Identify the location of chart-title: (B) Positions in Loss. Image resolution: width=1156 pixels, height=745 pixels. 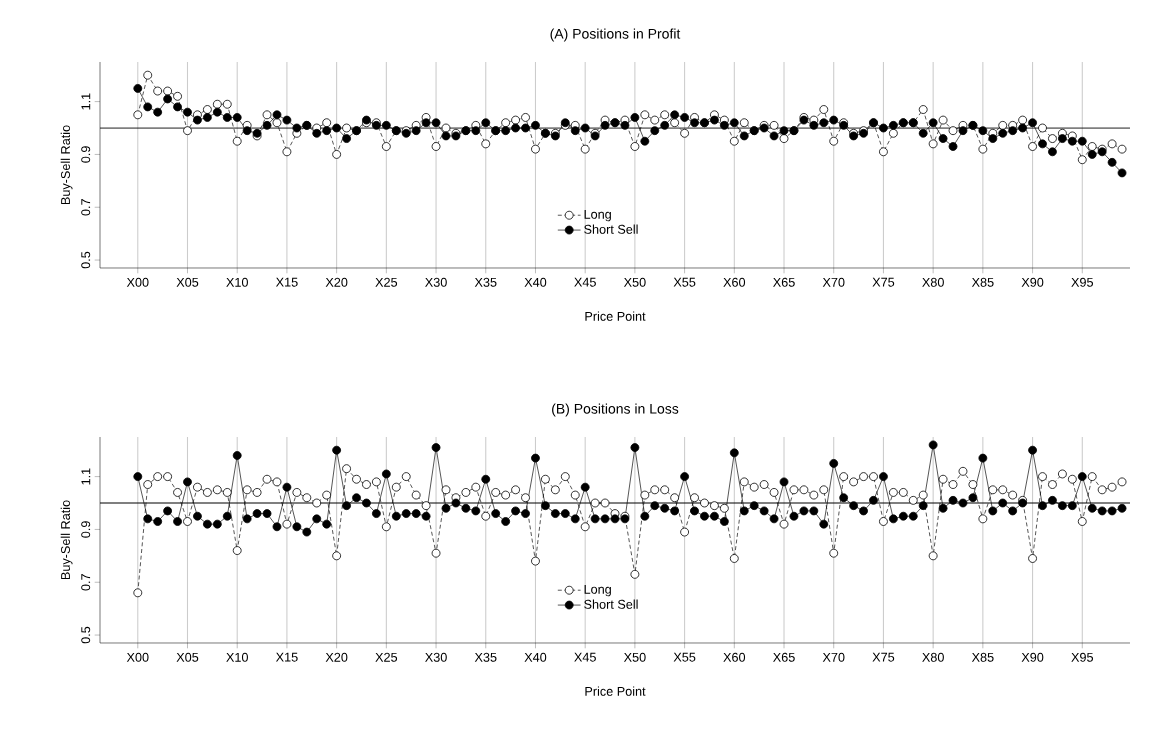
(615, 410).